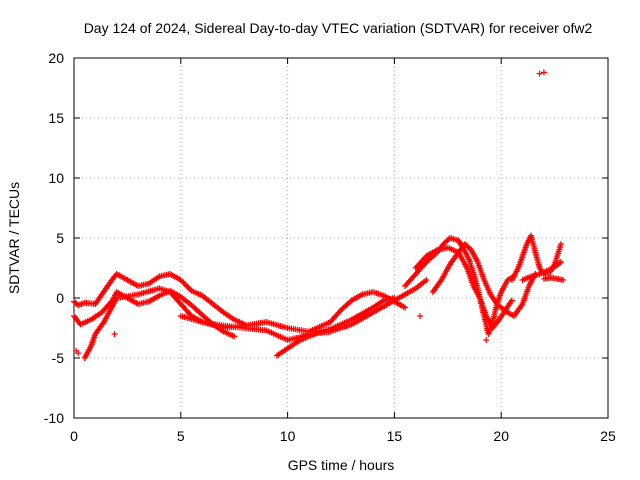  Describe the element at coordinates (14, 238) in the screenshot. I see `y-axis-label: SDTVAR / TECUs` at that location.